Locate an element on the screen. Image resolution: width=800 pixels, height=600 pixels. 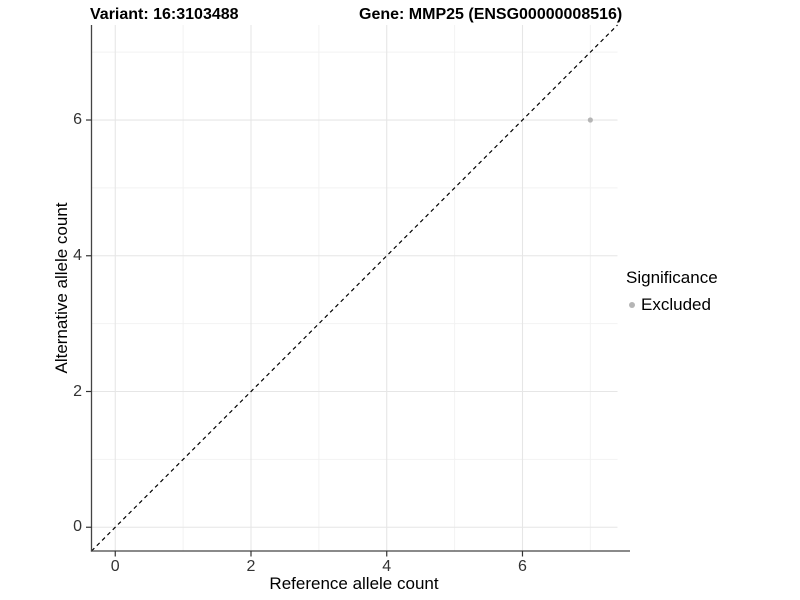
y-tick-label: 4 is located at coordinates (77, 255).